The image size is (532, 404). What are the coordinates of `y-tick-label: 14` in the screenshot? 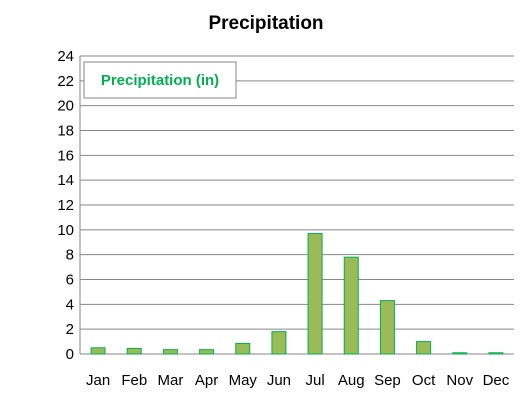 It's located at (65, 180).